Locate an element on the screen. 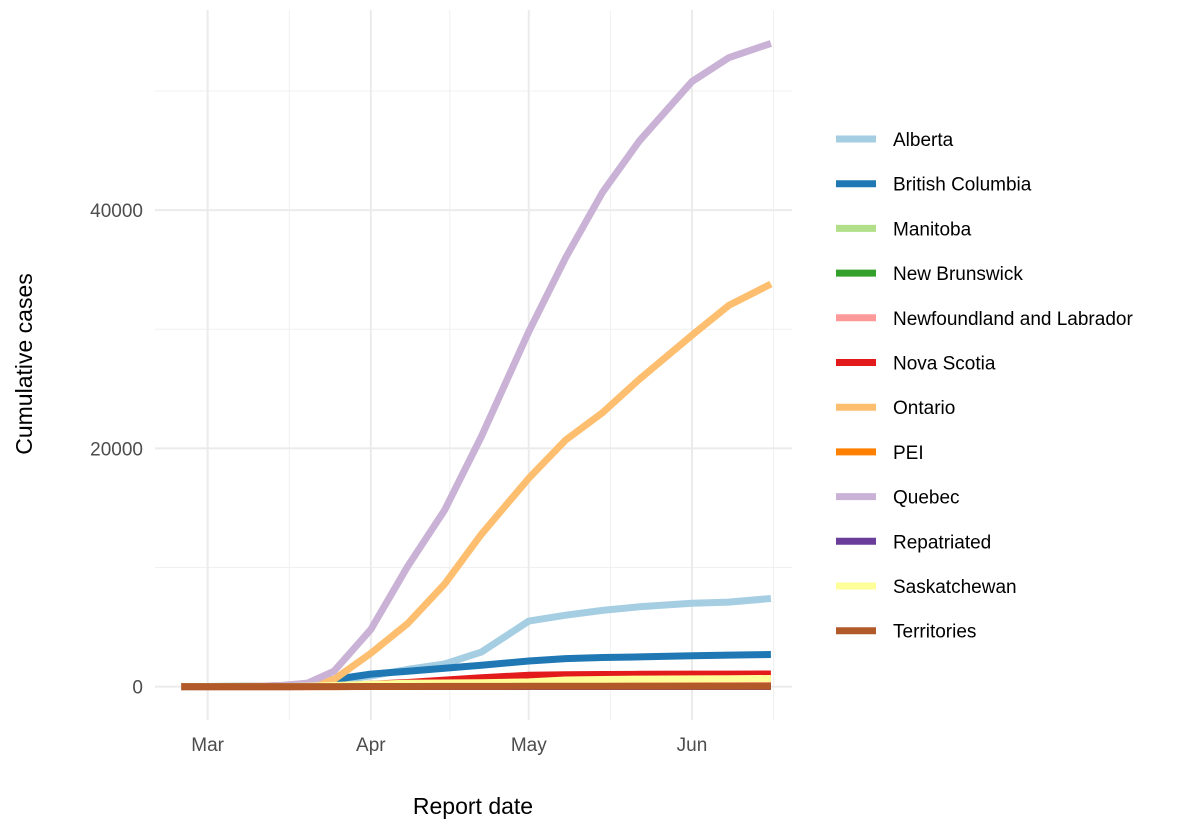  y-axis-tick-labels: 0 20000 40000 is located at coordinates (116, 450).